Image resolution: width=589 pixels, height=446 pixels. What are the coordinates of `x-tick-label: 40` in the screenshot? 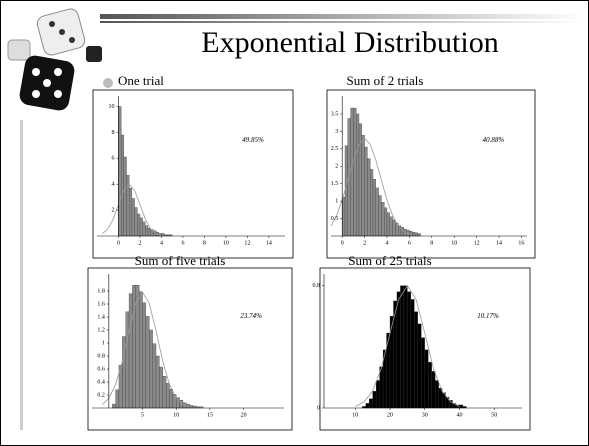 It's located at (459, 415).